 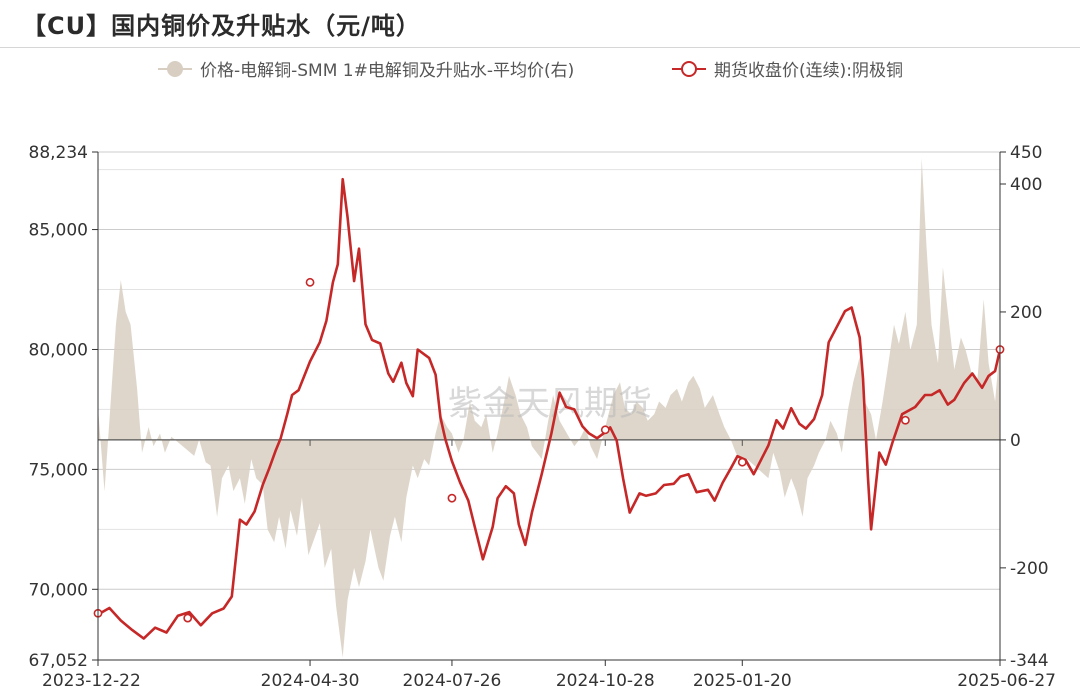 I want to click on watermark-text: 紫金天风期货, so click(x=550, y=404).